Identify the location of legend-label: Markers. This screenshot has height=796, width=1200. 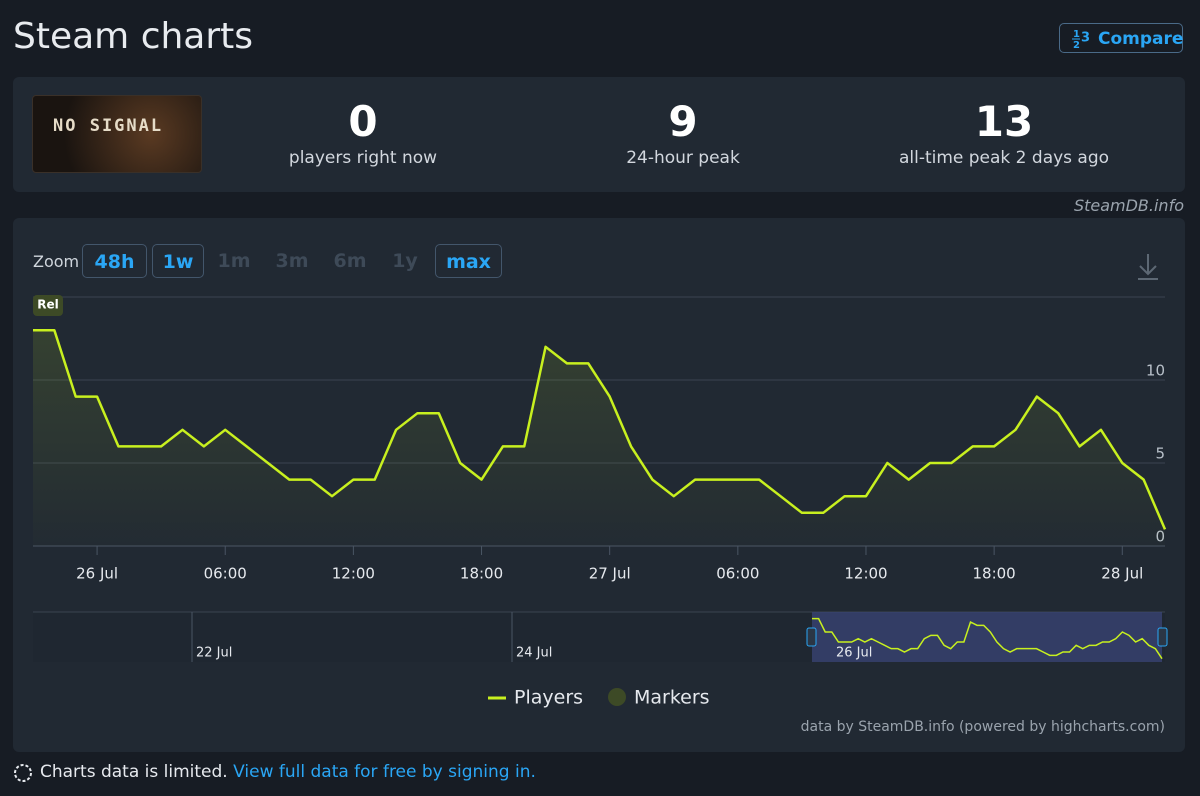
(672, 698).